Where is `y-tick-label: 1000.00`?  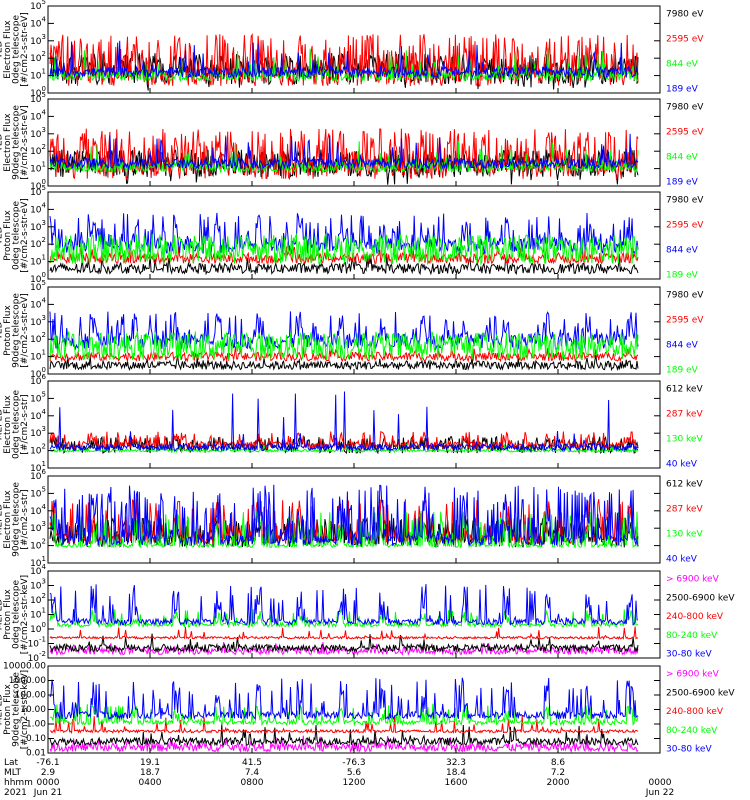 y-tick-label: 1000.00 is located at coordinates (27, 681).